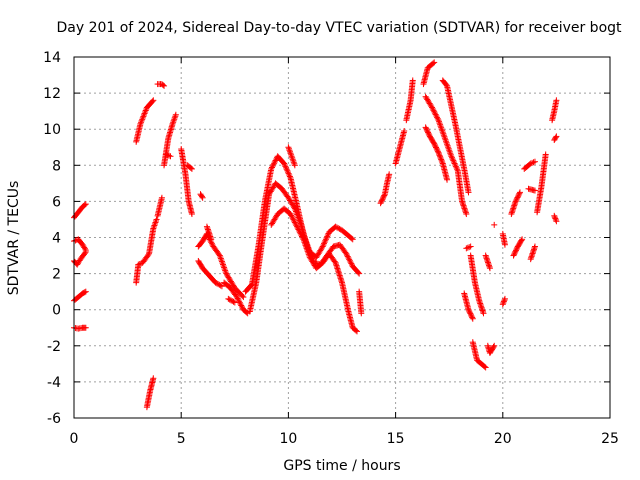 The image size is (640, 480). Describe the element at coordinates (396, 439) in the screenshot. I see `x-tick-label: 15` at that location.